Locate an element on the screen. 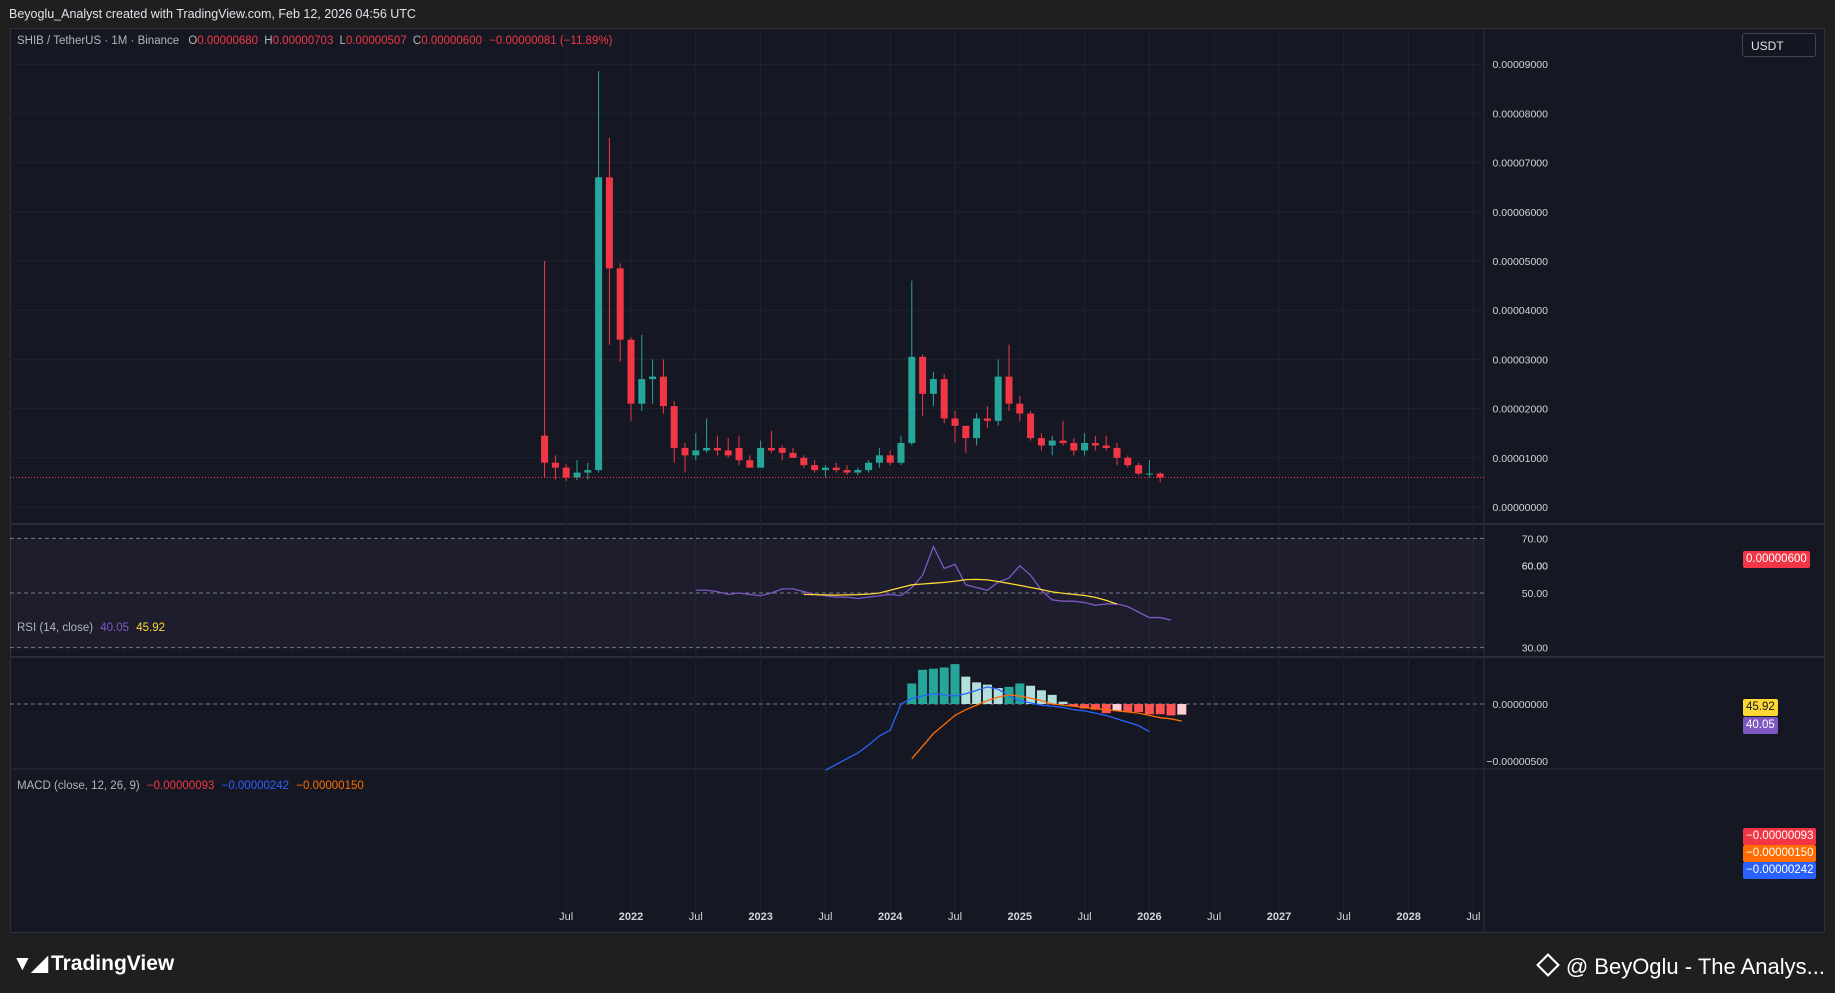 This screenshot has height=993, width=1835. rsi-tick-label: 30.00 is located at coordinates (1535, 649).